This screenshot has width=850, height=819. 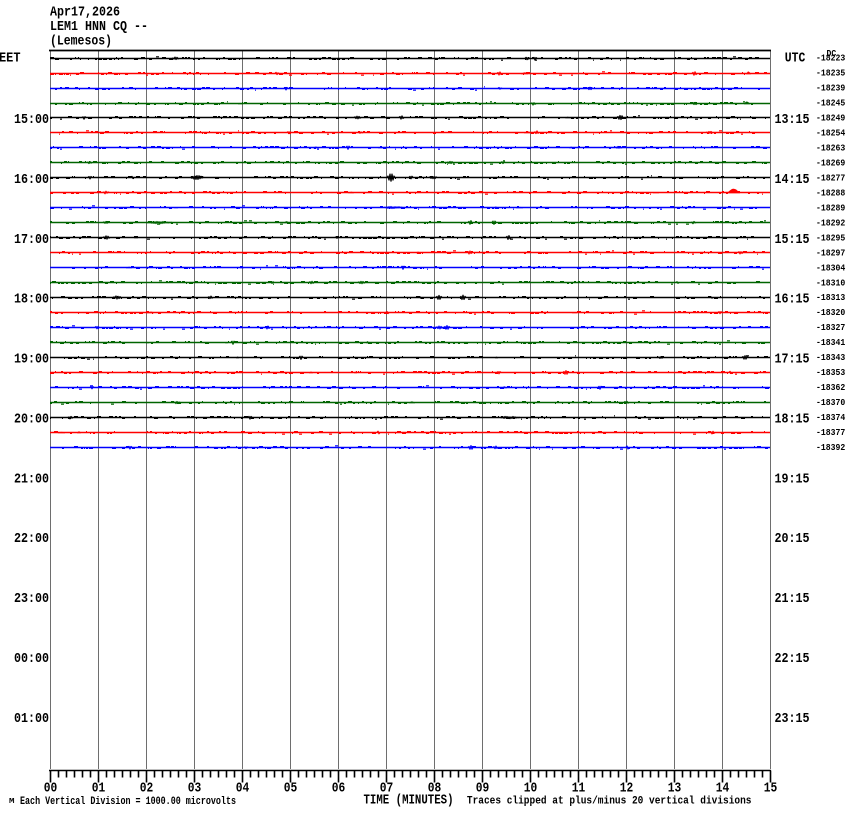 I want to click on svg-text: 22:15, so click(x=792, y=659).